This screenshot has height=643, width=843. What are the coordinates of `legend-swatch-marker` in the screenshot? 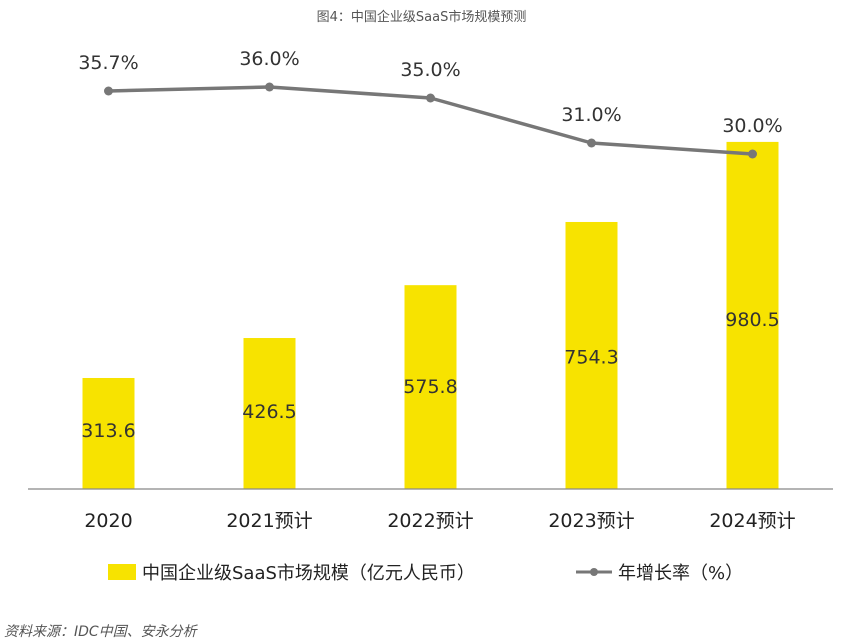 It's located at (594, 572).